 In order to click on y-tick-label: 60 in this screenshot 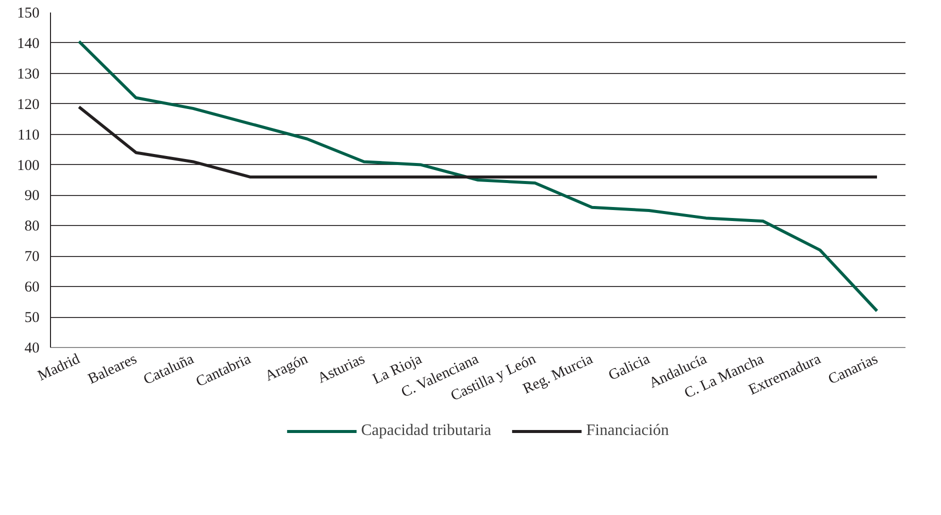, I will do `click(32, 288)`.